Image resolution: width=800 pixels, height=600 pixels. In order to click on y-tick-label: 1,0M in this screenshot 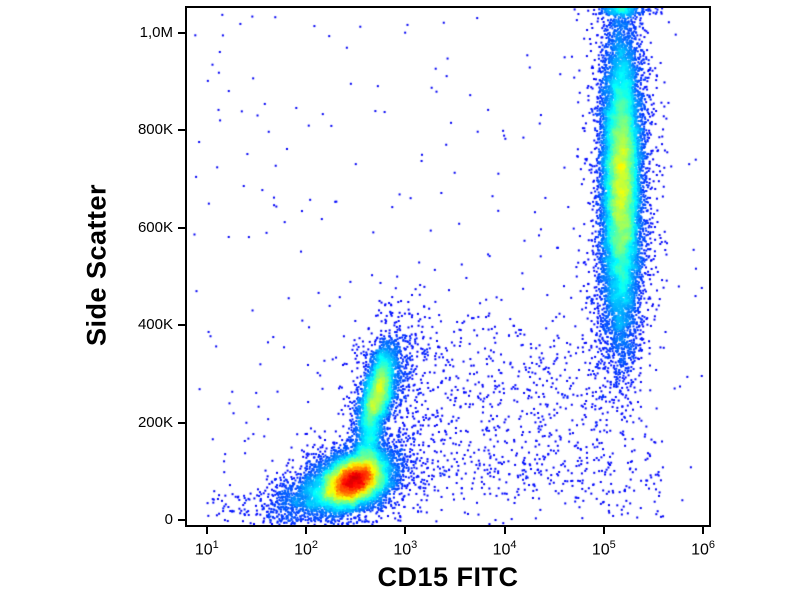, I will do `click(156, 32)`.